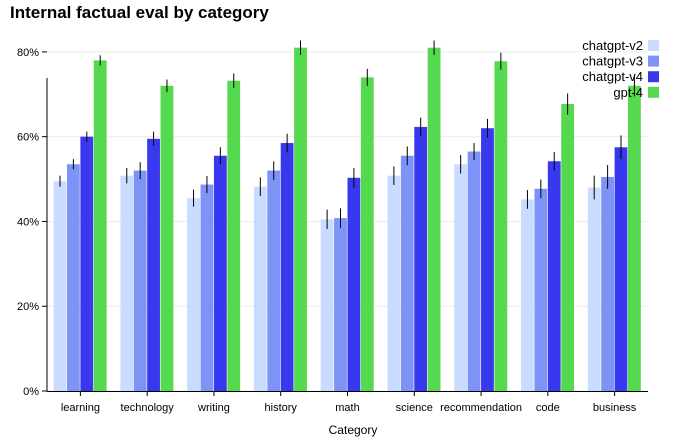 The image size is (681, 441). What do you see at coordinates (140, 280) in the screenshot?
I see `bar-chatgpt-v3-technology` at bounding box center [140, 280].